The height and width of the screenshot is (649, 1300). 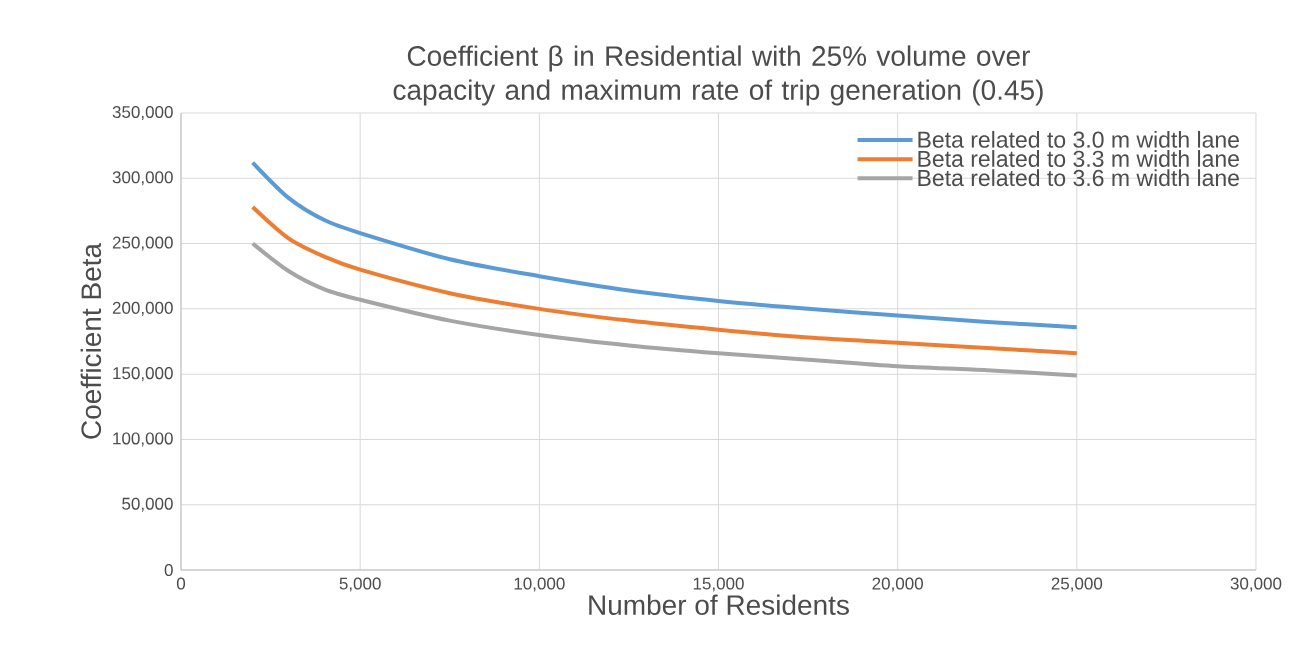 What do you see at coordinates (718, 75) in the screenshot?
I see `chart-title: Coefficient β in Residential with 25% volume over capacity and maximum rate of trip generation (0.45)` at bounding box center [718, 75].